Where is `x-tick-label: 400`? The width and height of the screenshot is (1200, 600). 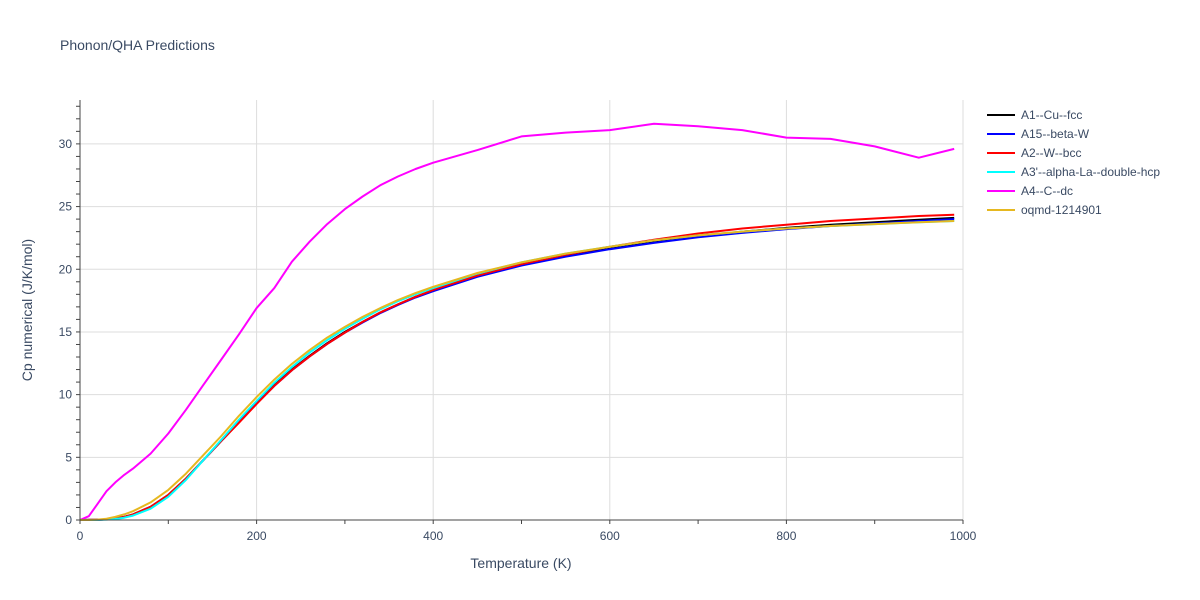
x-tick-label: 400 is located at coordinates (433, 536).